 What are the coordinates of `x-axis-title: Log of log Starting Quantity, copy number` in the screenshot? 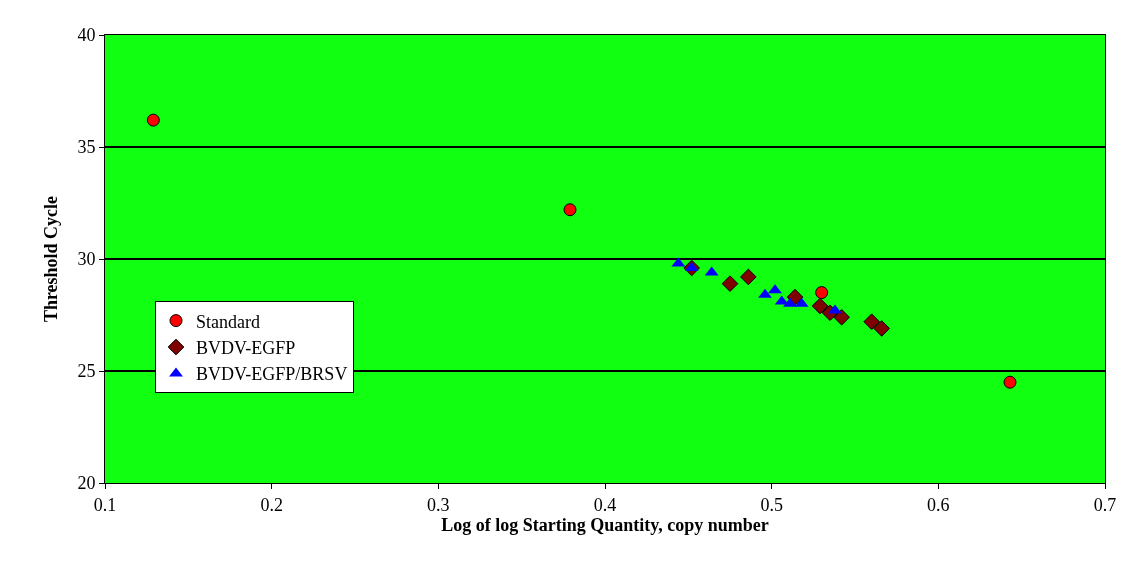 It's located at (605, 524).